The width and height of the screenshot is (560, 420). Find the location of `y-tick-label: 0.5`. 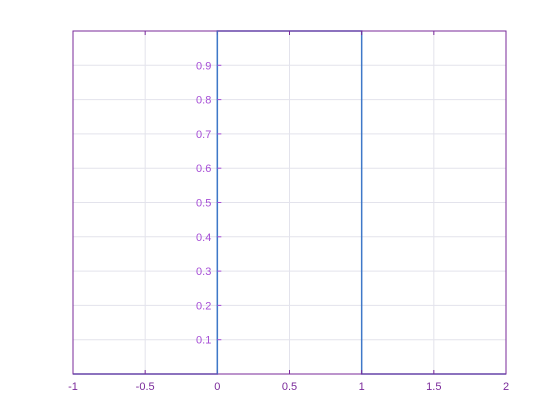

y-tick-label: 0.5 is located at coordinates (203, 204).